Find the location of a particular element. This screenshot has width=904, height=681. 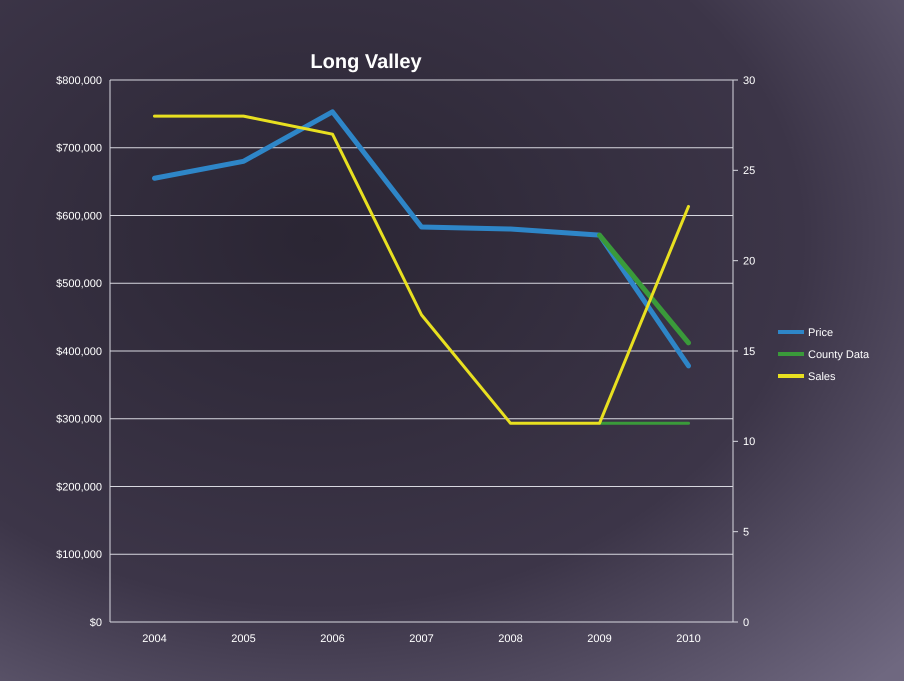

y2-tick-label: 30 is located at coordinates (749, 80).